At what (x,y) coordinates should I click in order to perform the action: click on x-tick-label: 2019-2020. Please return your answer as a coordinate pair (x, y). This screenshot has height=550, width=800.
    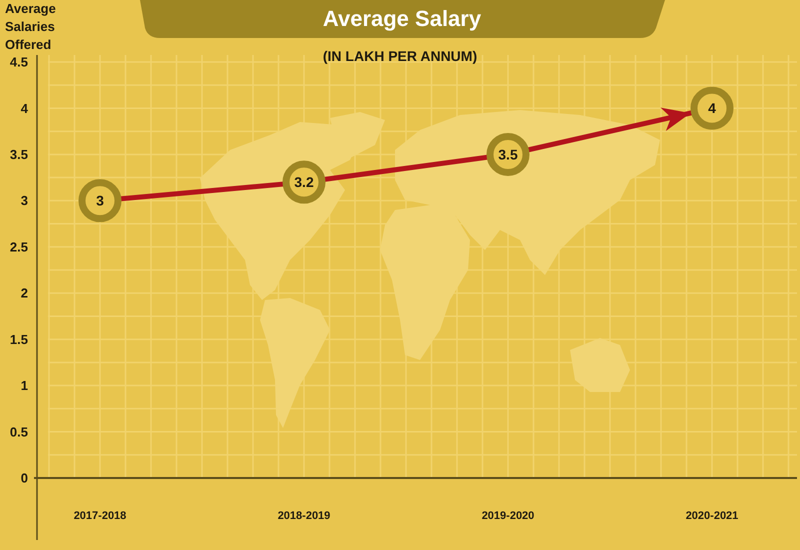
    Looking at the image, I should click on (508, 516).